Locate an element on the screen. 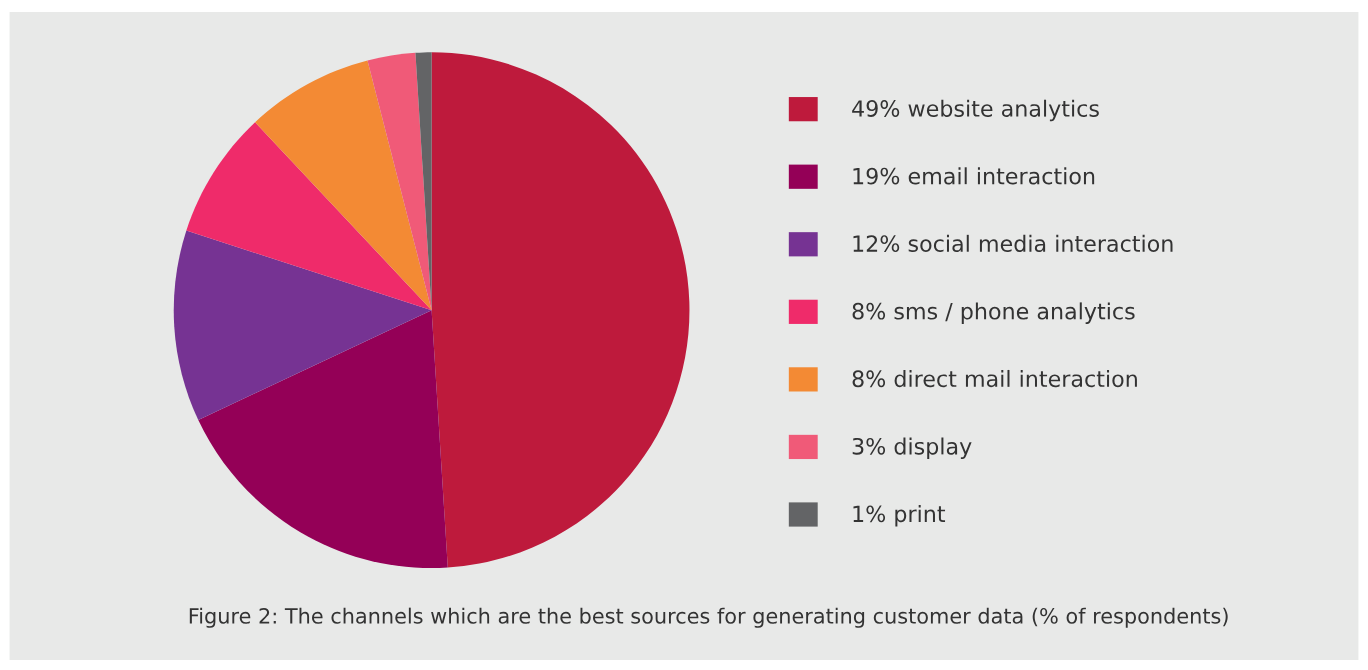 This screenshot has height=670, width=1368. legend-label: 19% email interaction is located at coordinates (974, 176).